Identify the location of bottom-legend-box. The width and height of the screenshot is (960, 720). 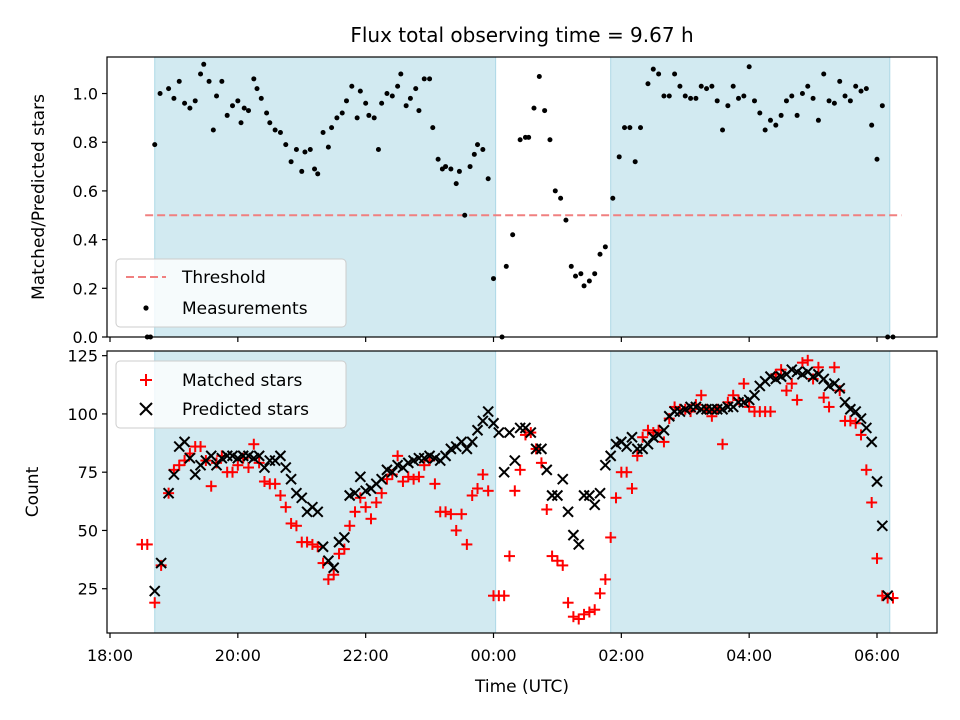
(231, 394).